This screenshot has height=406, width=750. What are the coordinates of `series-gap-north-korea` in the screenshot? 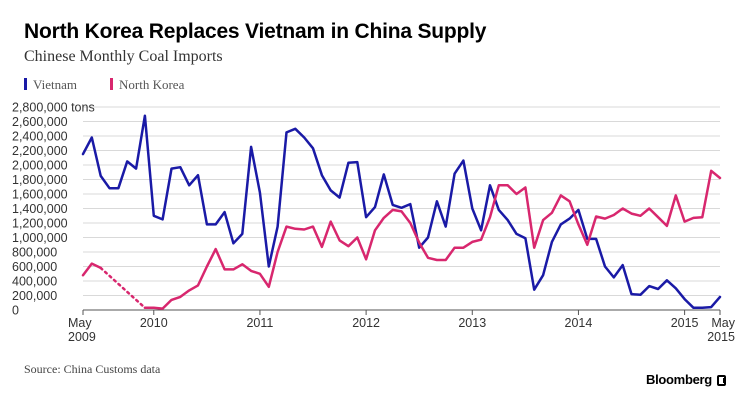 It's located at (123, 288).